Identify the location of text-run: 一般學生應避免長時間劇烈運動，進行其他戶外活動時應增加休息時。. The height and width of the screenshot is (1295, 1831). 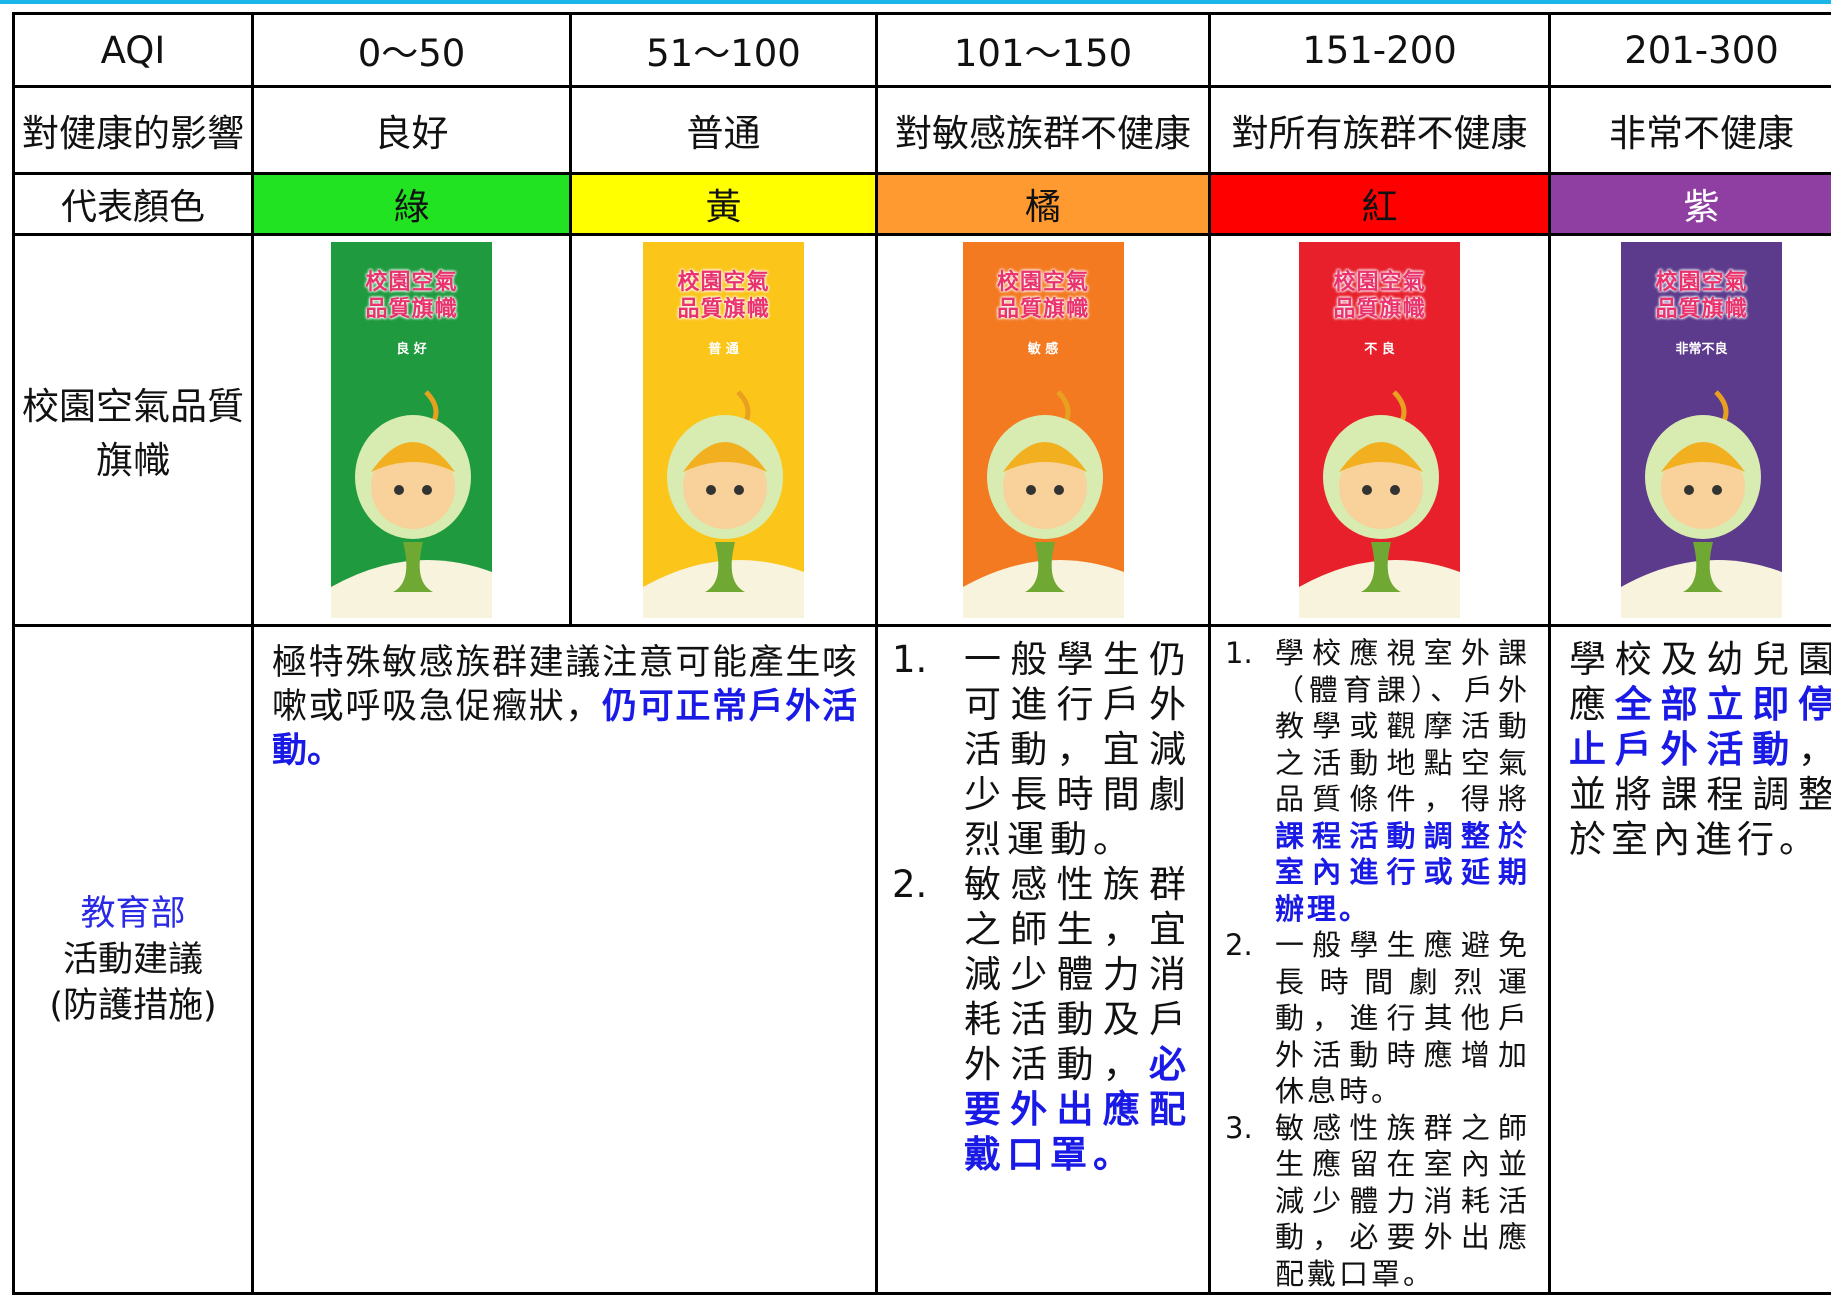
(1402, 1018).